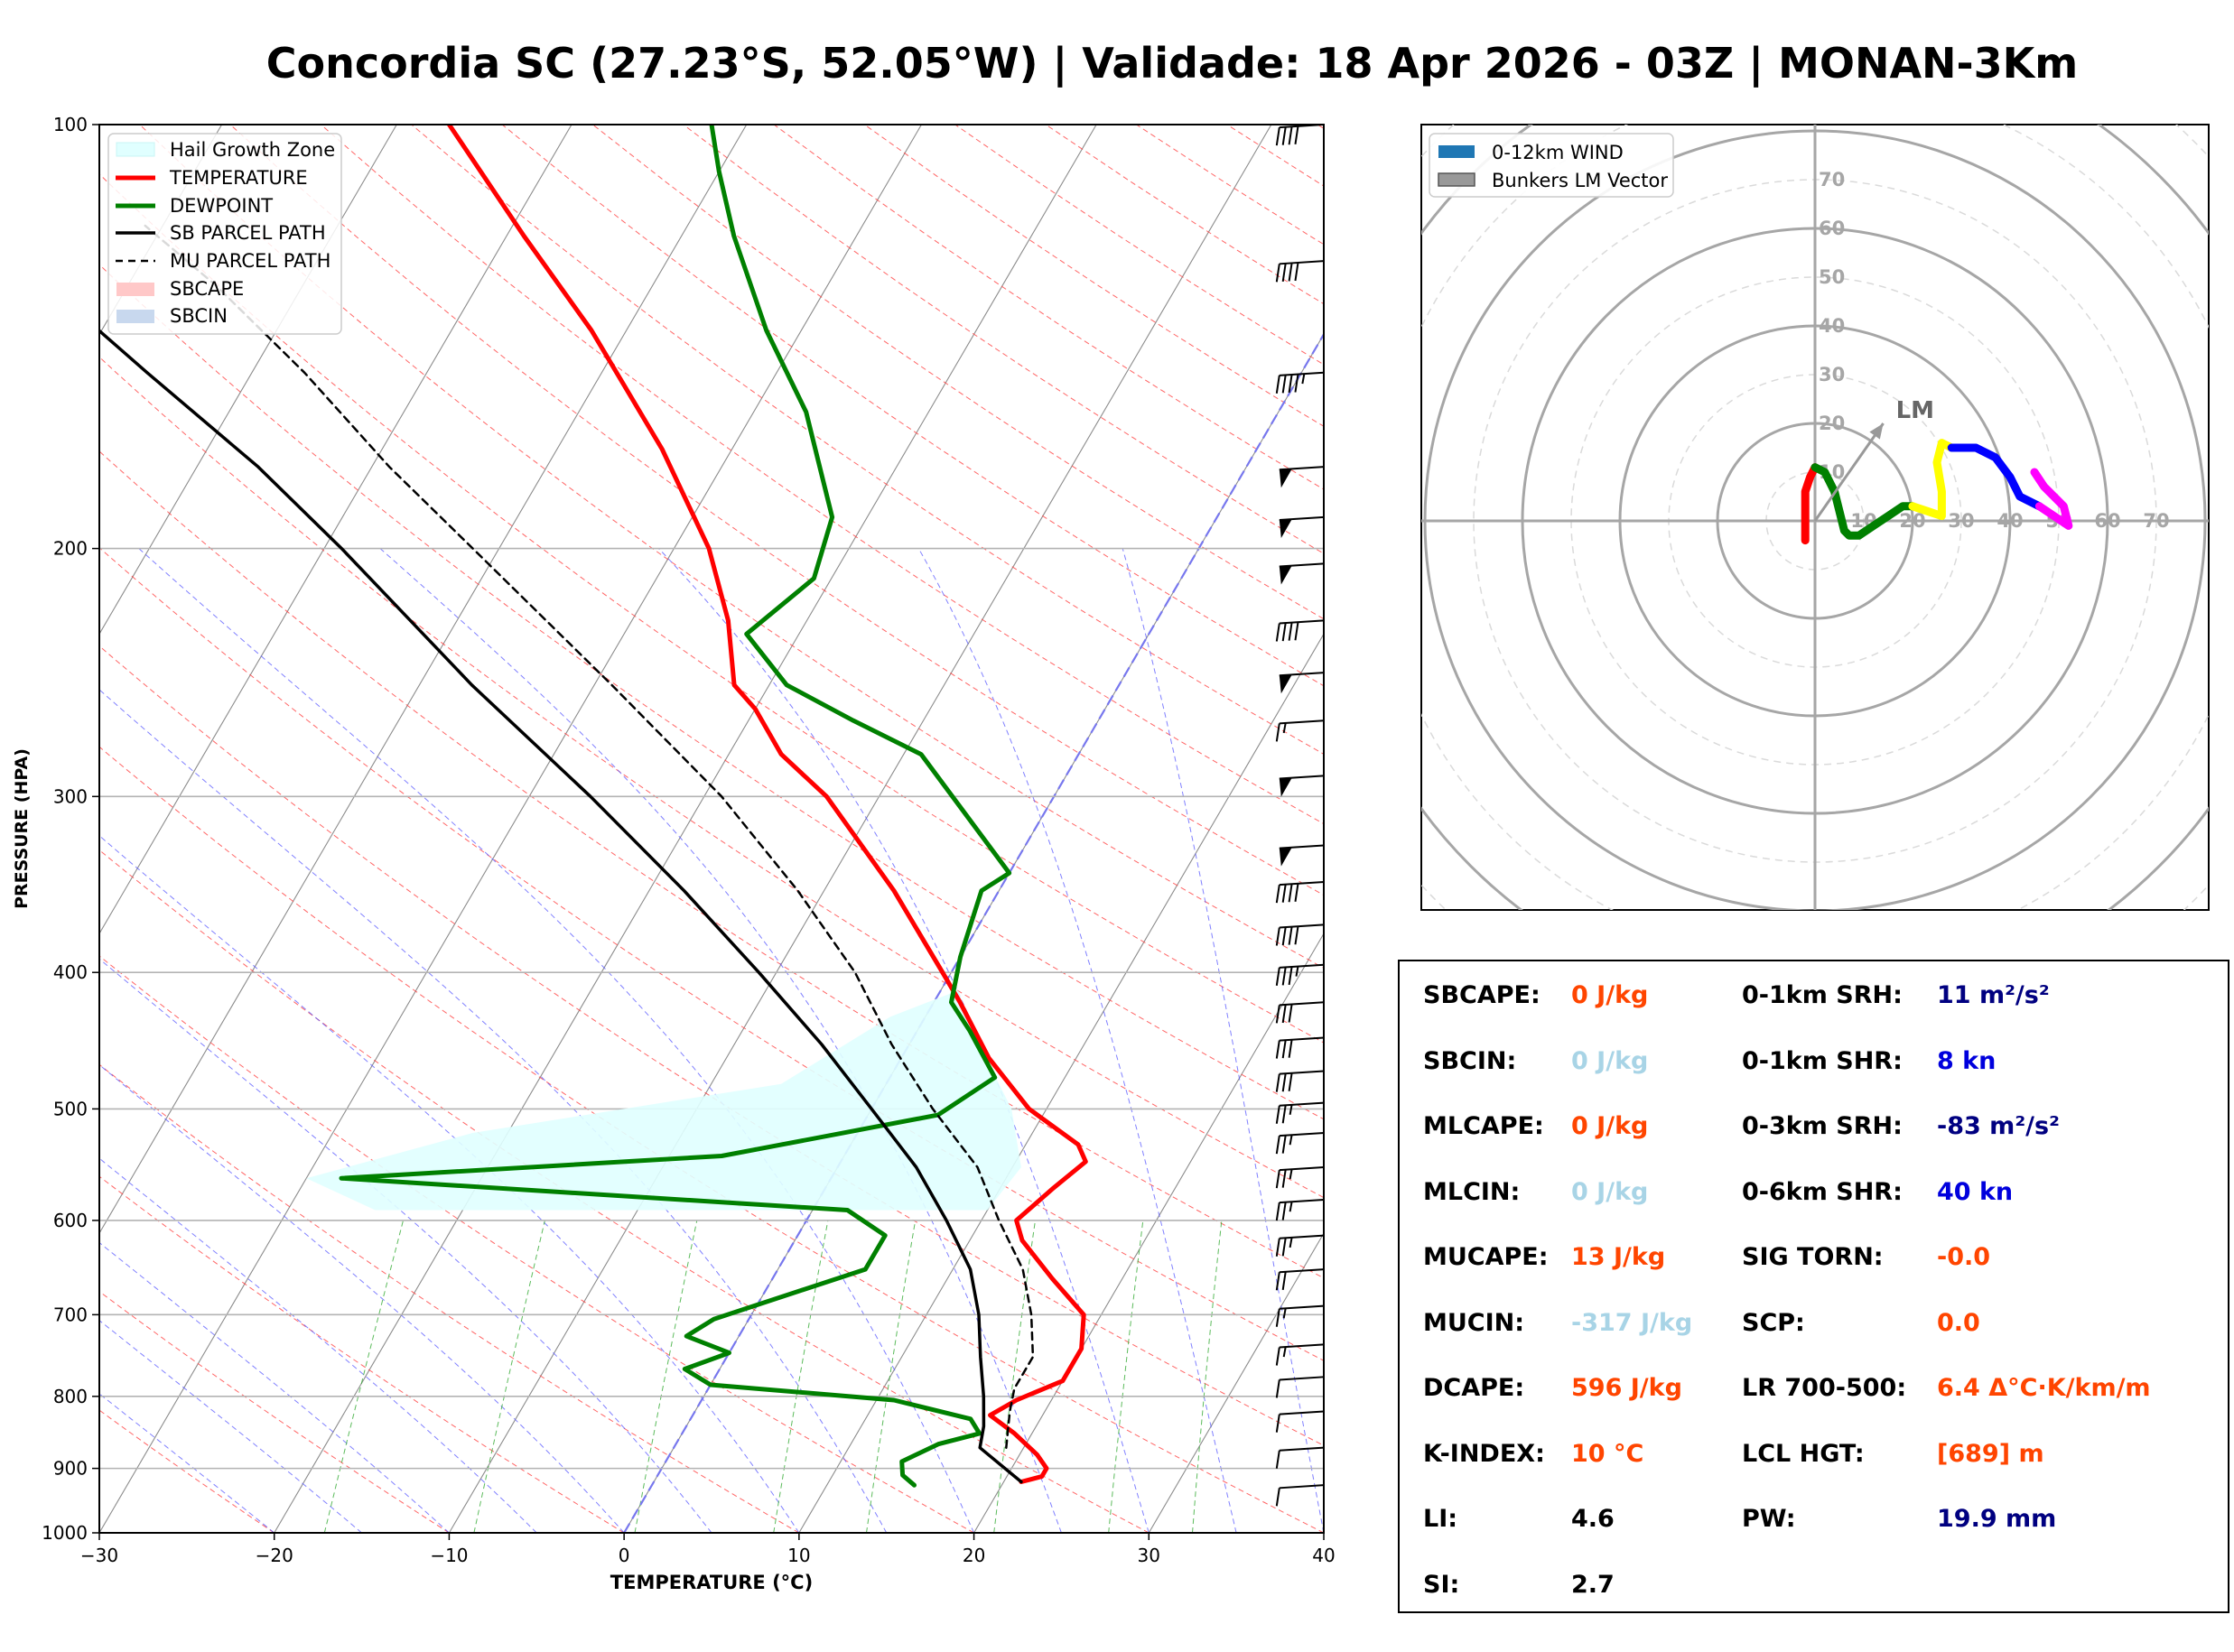 Image resolution: width=2234 pixels, height=1652 pixels. I want to click on stat-label: MUCAPE:, so click(1486, 1257).